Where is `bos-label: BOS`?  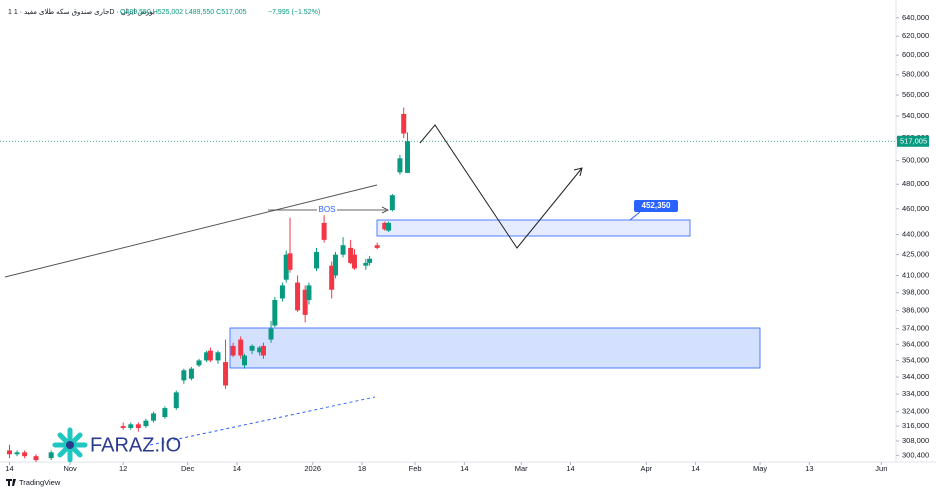 bos-label: BOS is located at coordinates (327, 209).